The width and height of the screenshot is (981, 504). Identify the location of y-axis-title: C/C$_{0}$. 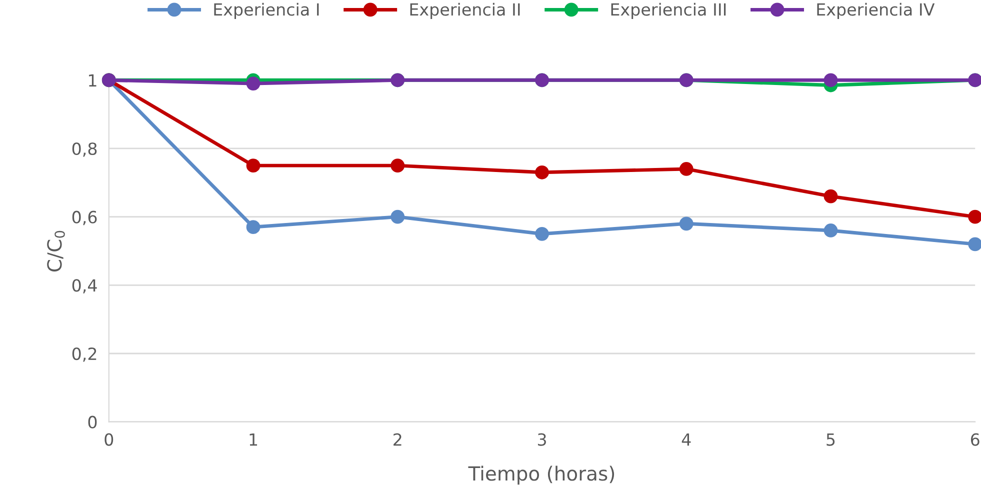
(56, 251).